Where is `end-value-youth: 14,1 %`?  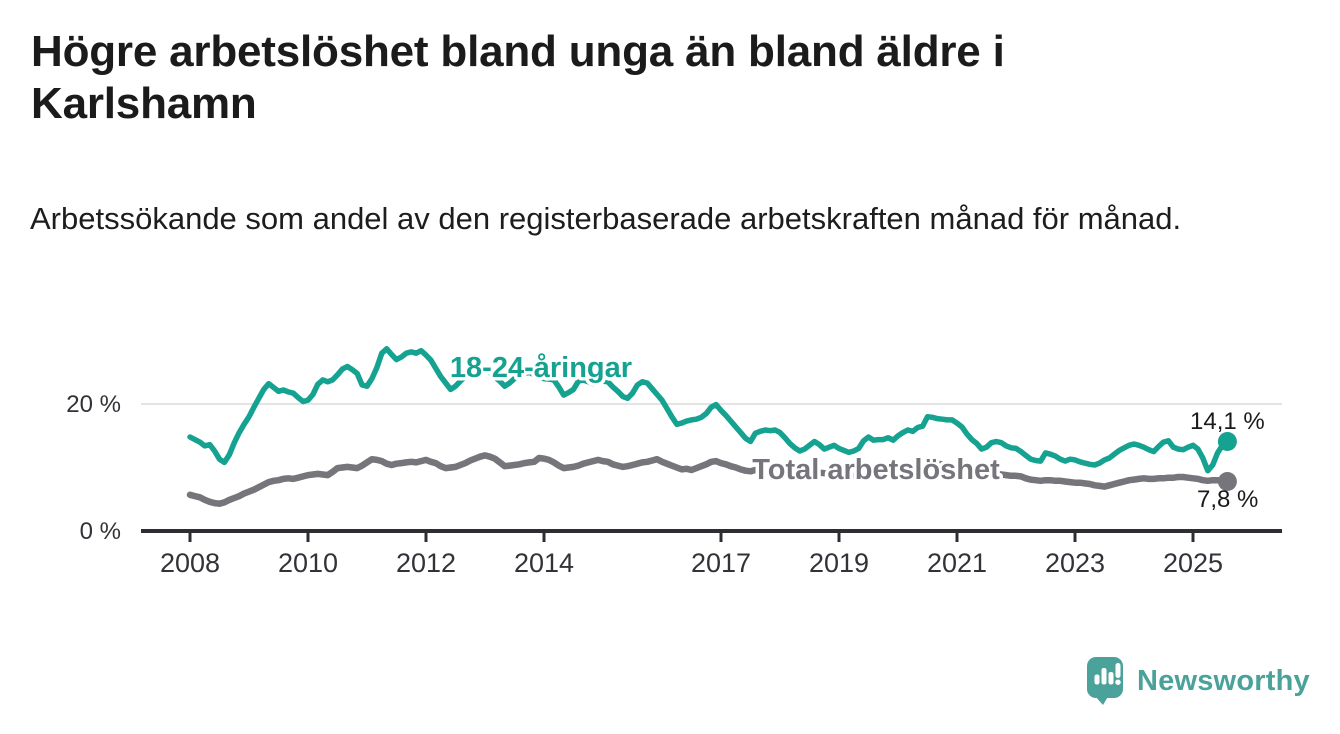
end-value-youth: 14,1 % is located at coordinates (1227, 421).